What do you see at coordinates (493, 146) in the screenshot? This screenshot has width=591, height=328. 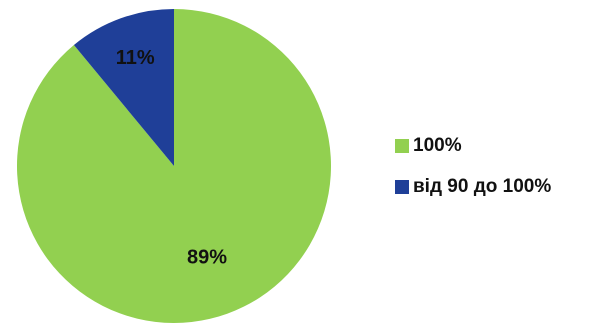 I see `legend-item-100: 100%` at bounding box center [493, 146].